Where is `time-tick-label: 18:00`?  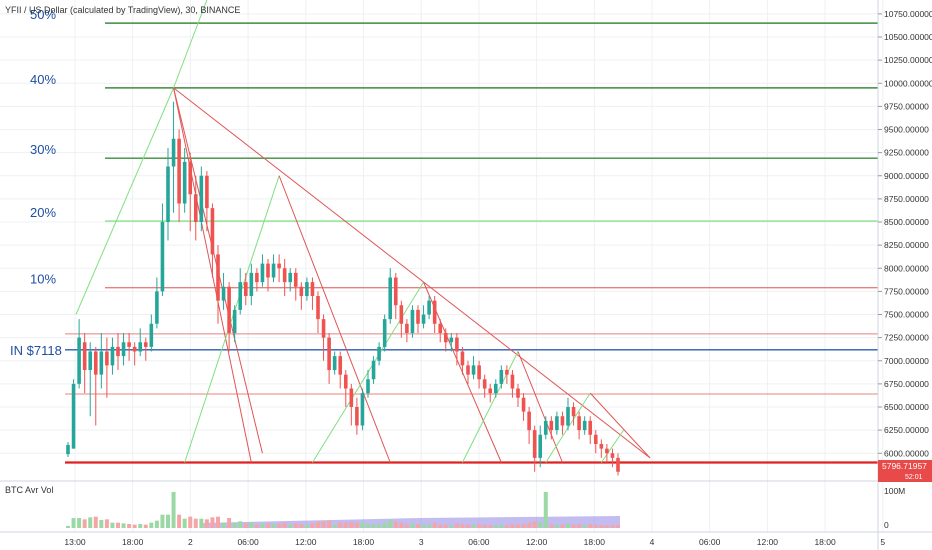 time-tick-label: 18:00 is located at coordinates (595, 542).